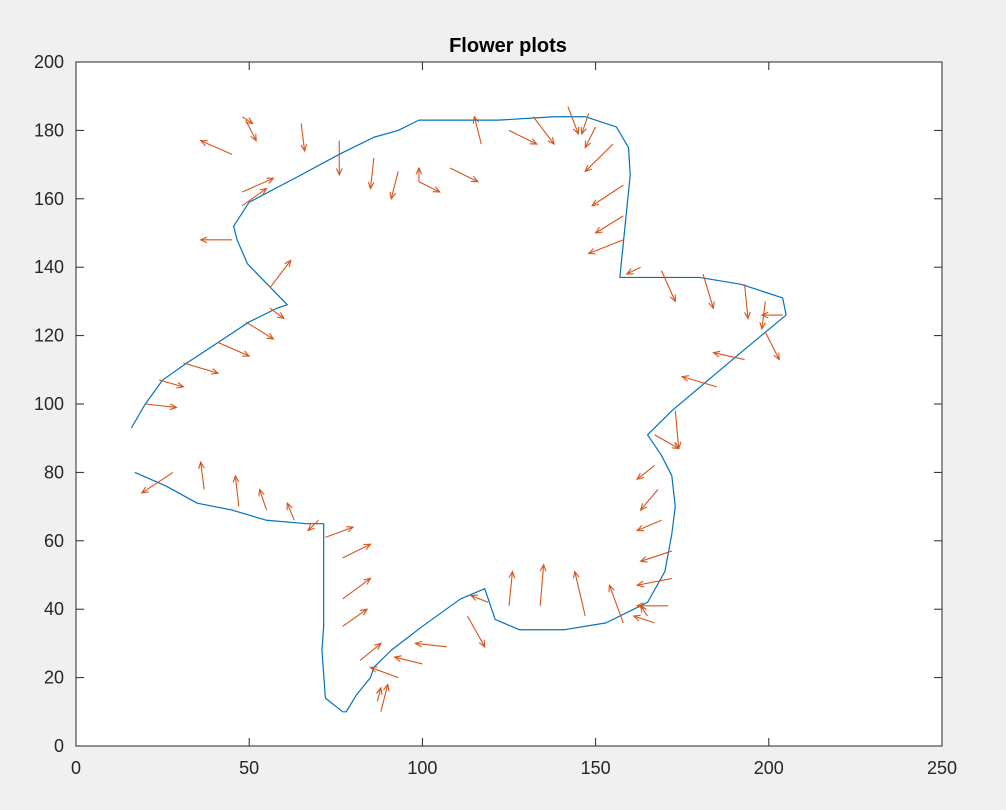 The width and height of the screenshot is (1006, 810). Describe the element at coordinates (54, 609) in the screenshot. I see `y-tick-label: 40` at that location.